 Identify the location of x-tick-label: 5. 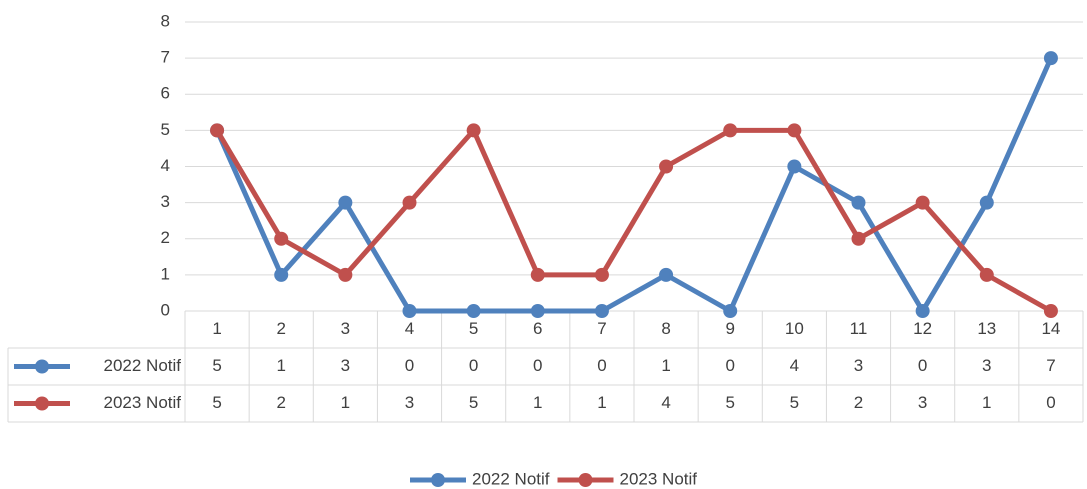
(473, 328).